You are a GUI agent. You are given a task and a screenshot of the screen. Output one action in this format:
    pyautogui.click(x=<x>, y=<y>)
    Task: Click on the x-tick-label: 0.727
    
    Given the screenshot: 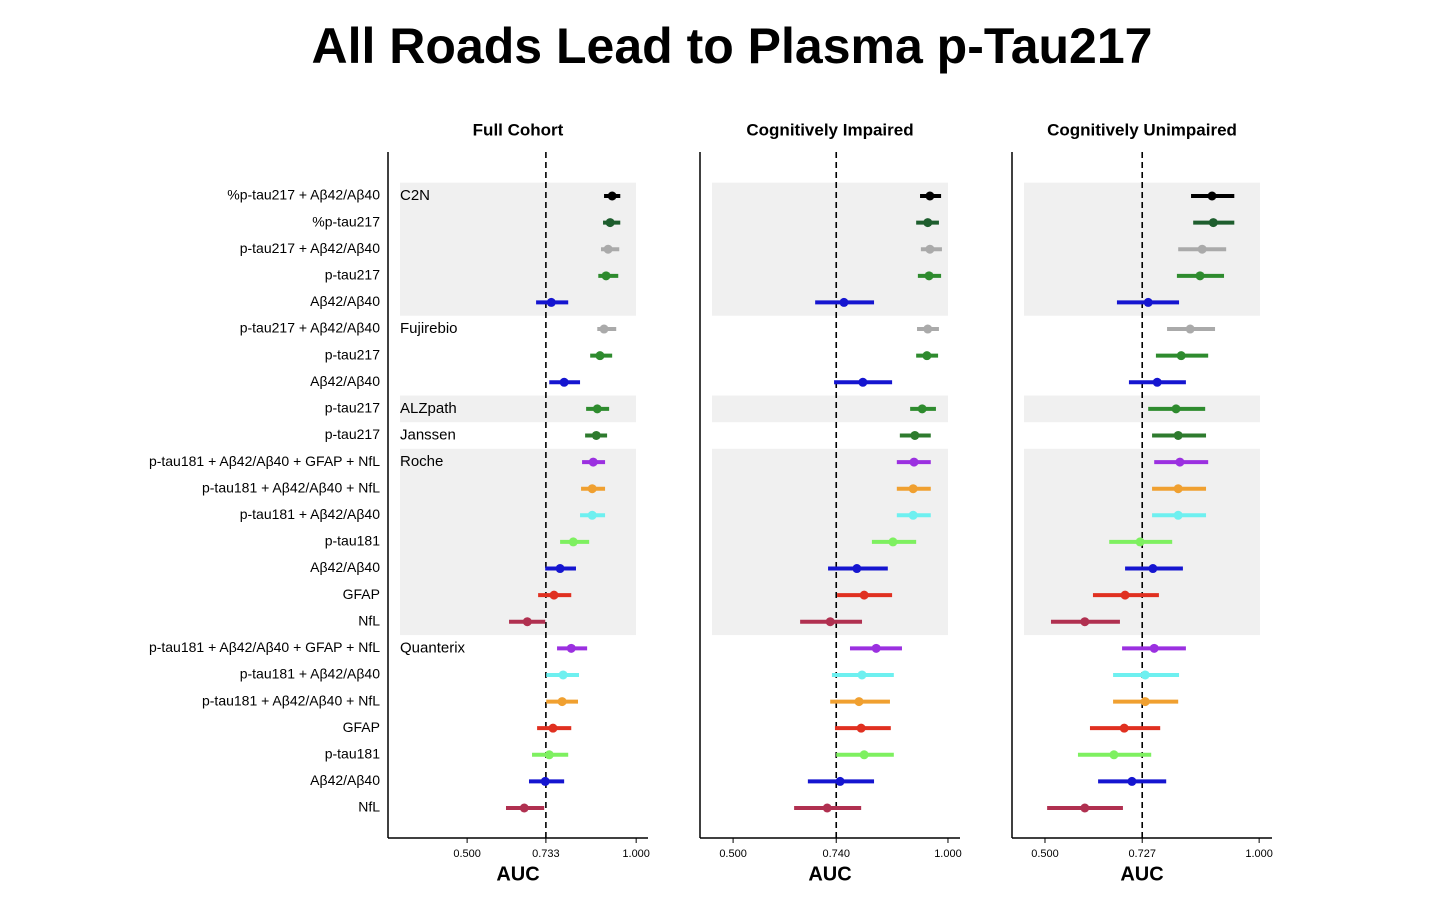 What is the action you would take?
    pyautogui.click(x=1142, y=854)
    